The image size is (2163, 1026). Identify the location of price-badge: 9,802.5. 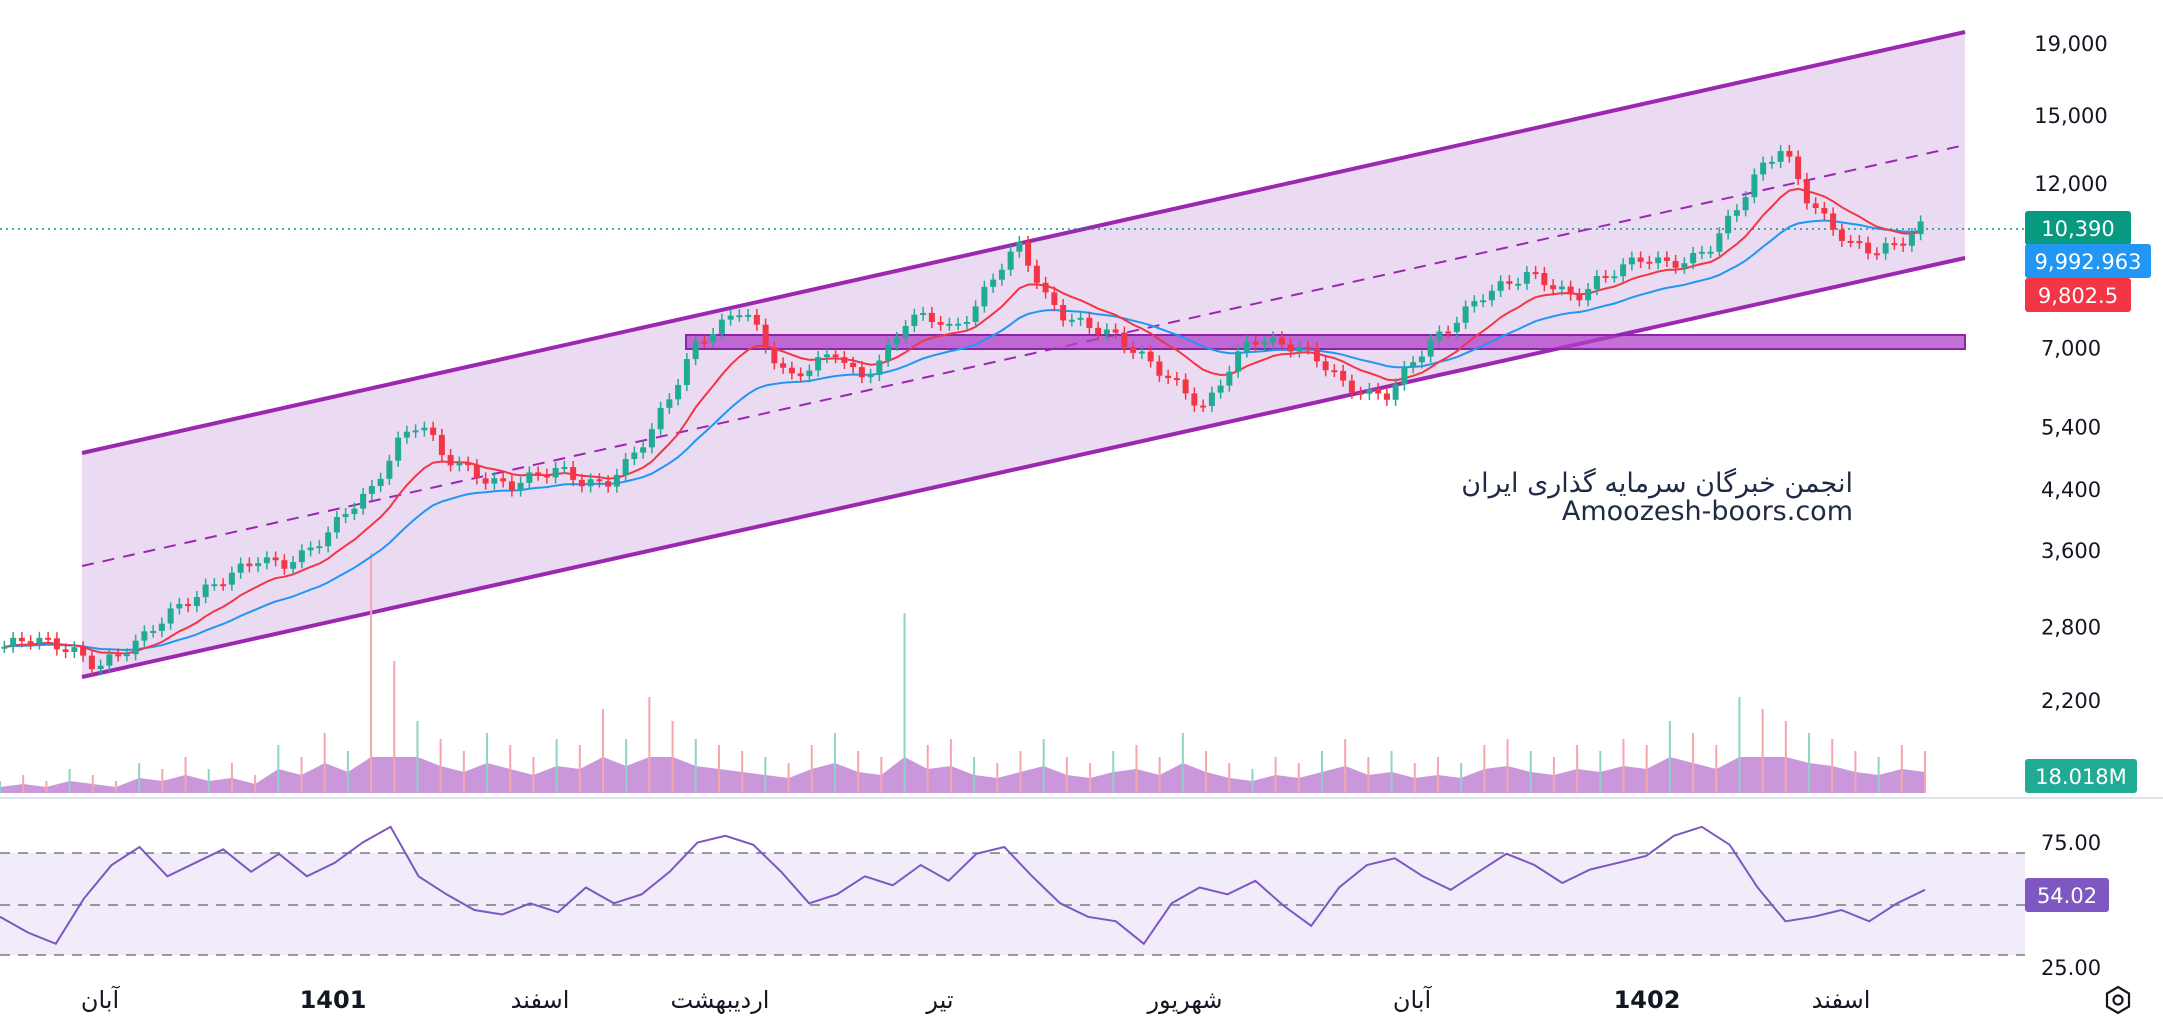
(2078, 296).